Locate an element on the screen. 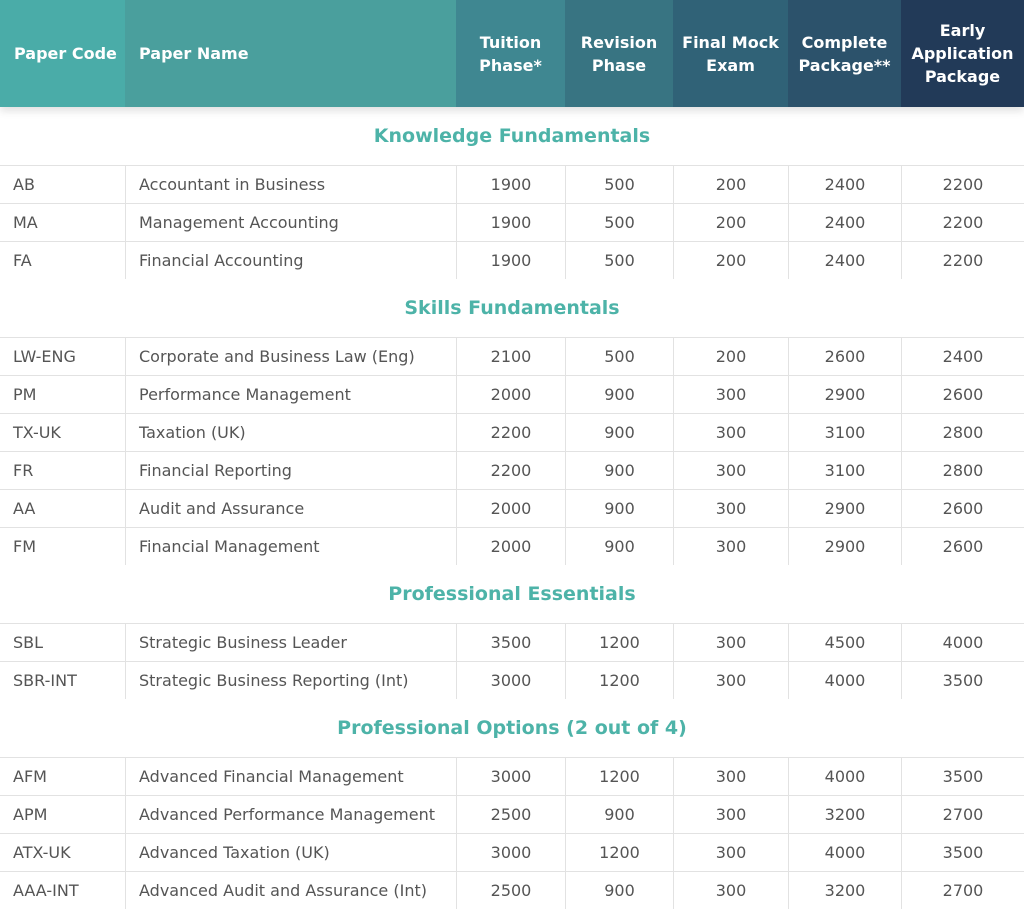 This screenshot has height=913, width=1024. price-cell: 3000 is located at coordinates (510, 776).